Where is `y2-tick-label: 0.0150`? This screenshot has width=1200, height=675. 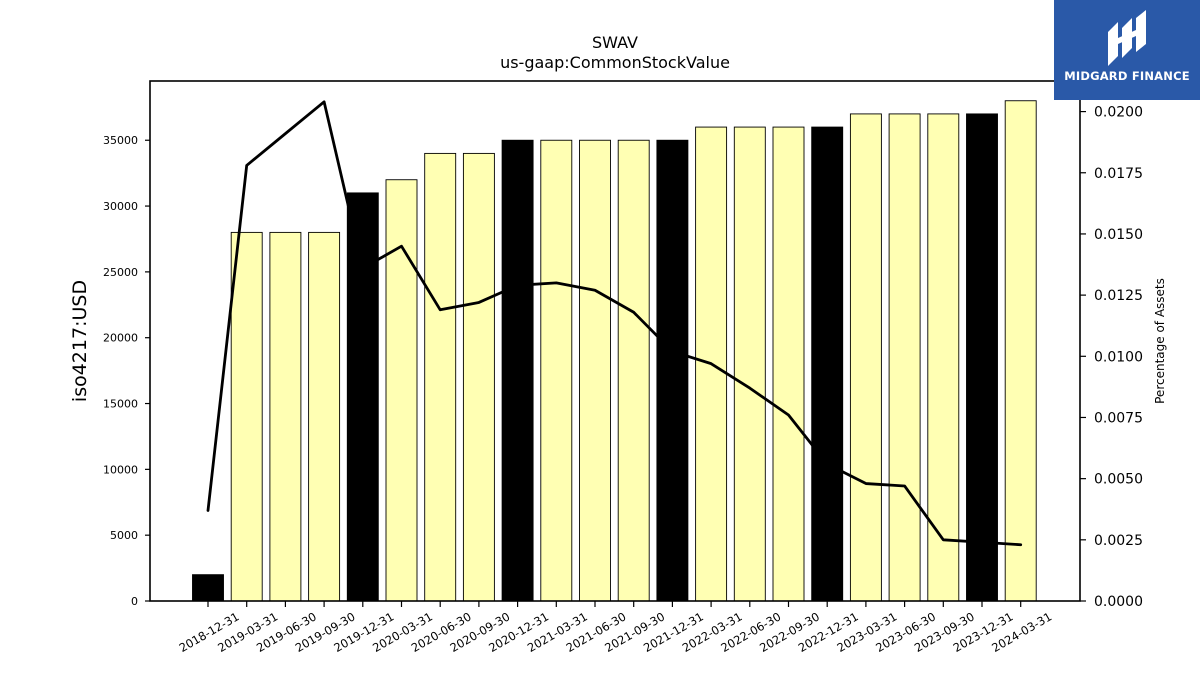 y2-tick-label: 0.0150 is located at coordinates (1118, 235).